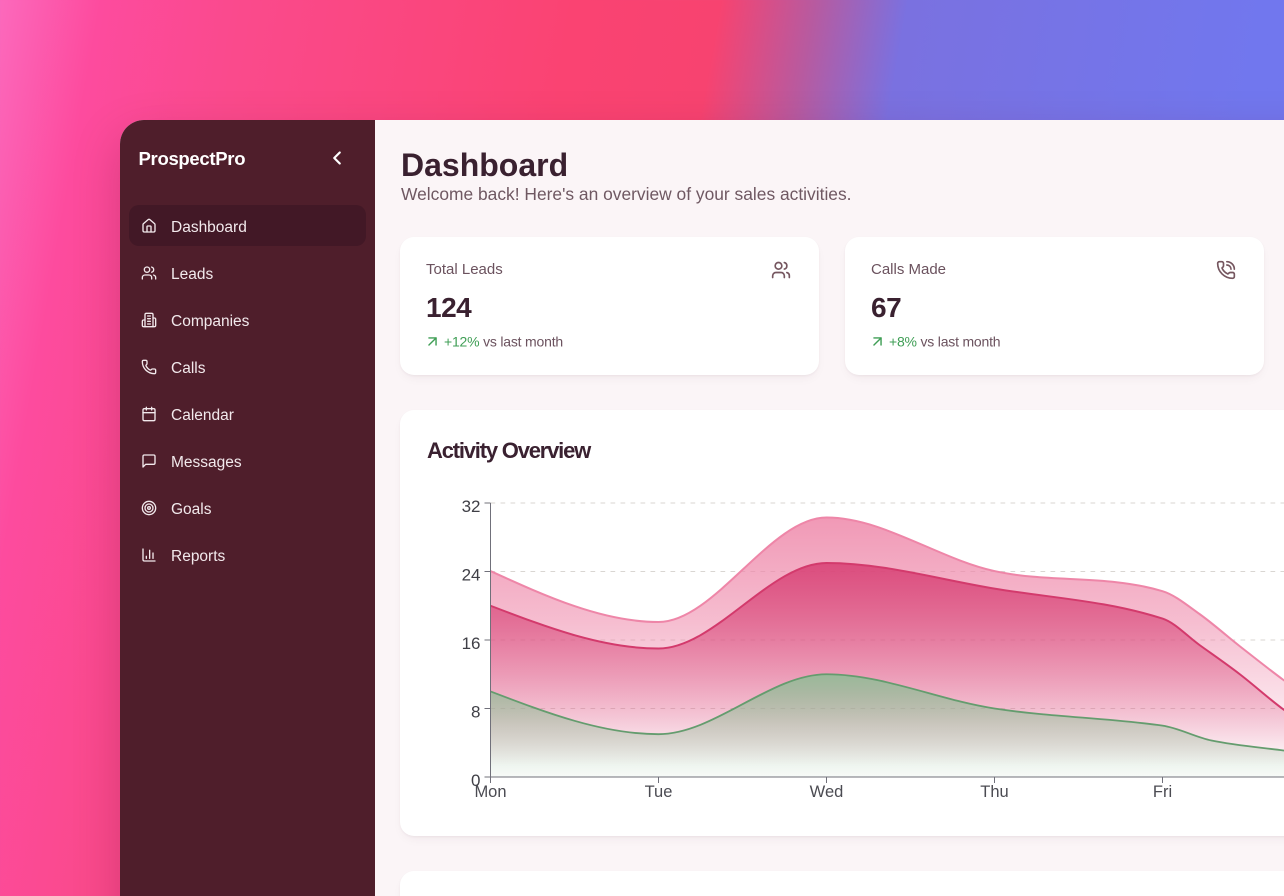  What do you see at coordinates (475, 780) in the screenshot?
I see `svg-text: 0` at bounding box center [475, 780].